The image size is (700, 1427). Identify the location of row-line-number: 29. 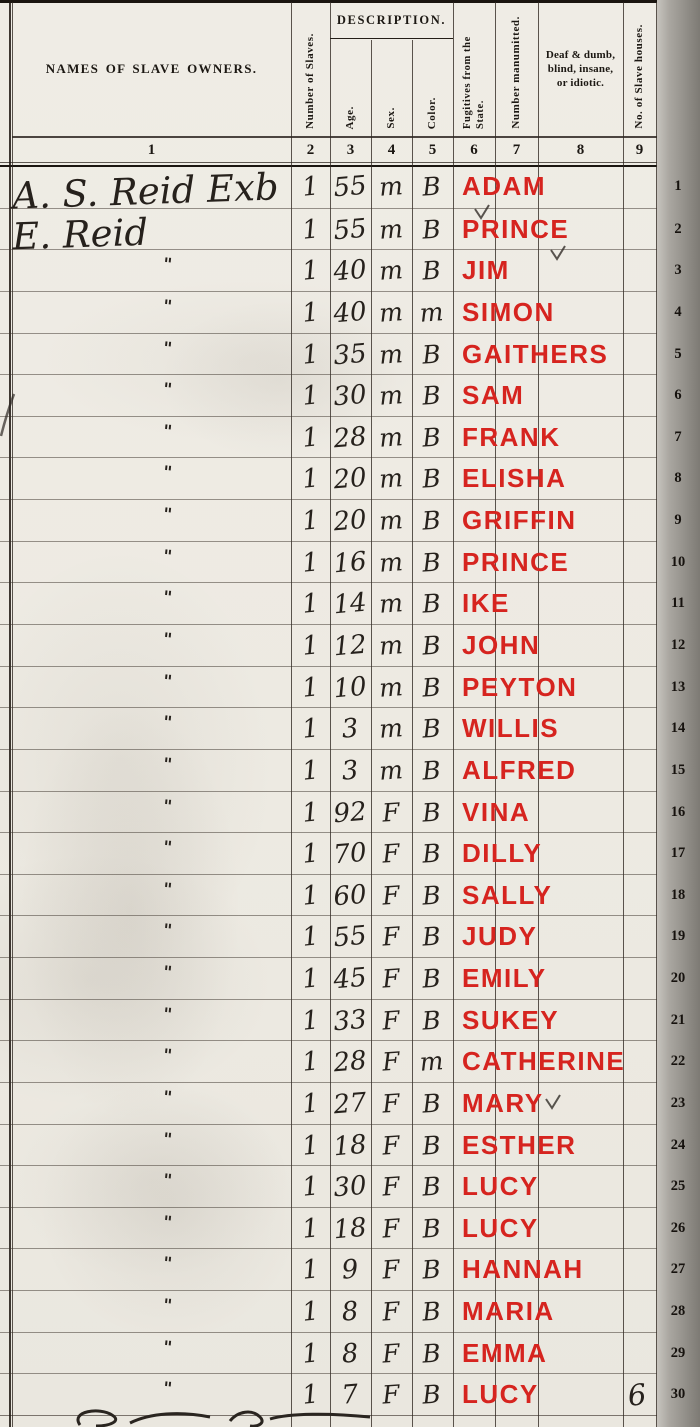
(678, 1352).